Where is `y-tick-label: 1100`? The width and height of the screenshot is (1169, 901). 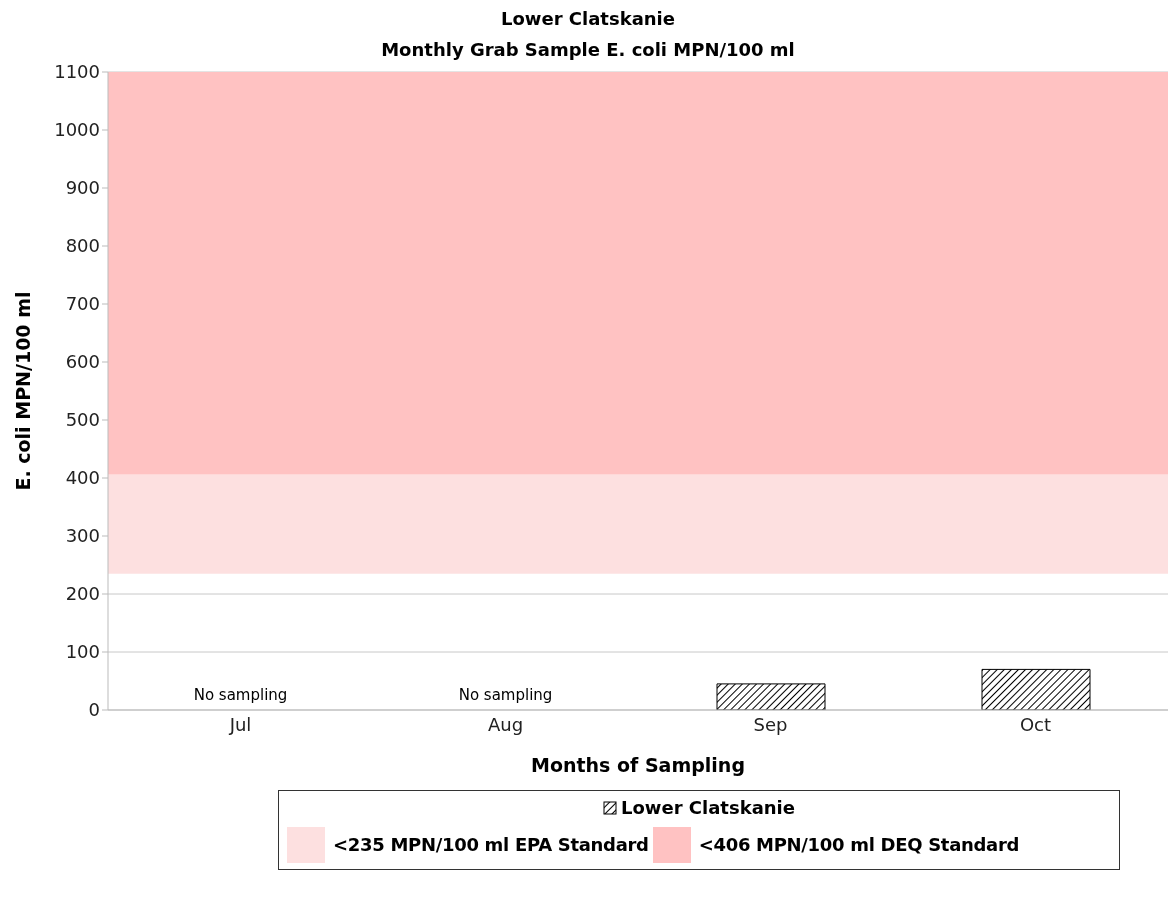
y-tick-label: 1100 is located at coordinates (77, 72).